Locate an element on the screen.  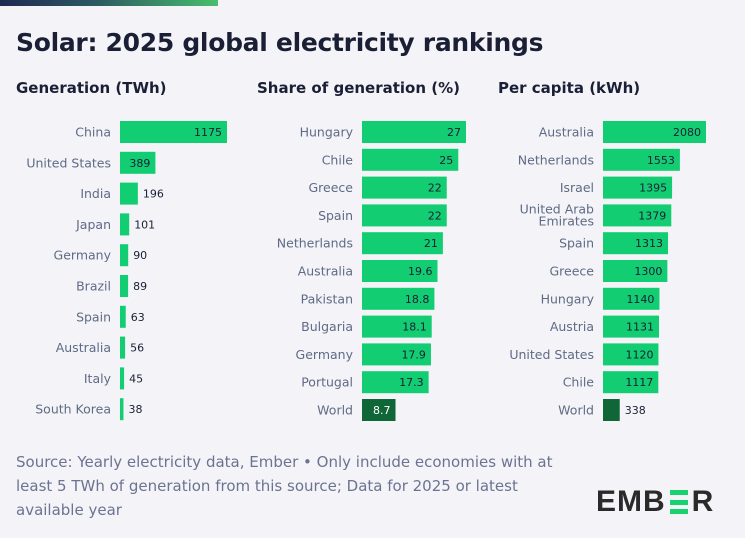
category-label-share-hungary: Hungary is located at coordinates (327, 132).